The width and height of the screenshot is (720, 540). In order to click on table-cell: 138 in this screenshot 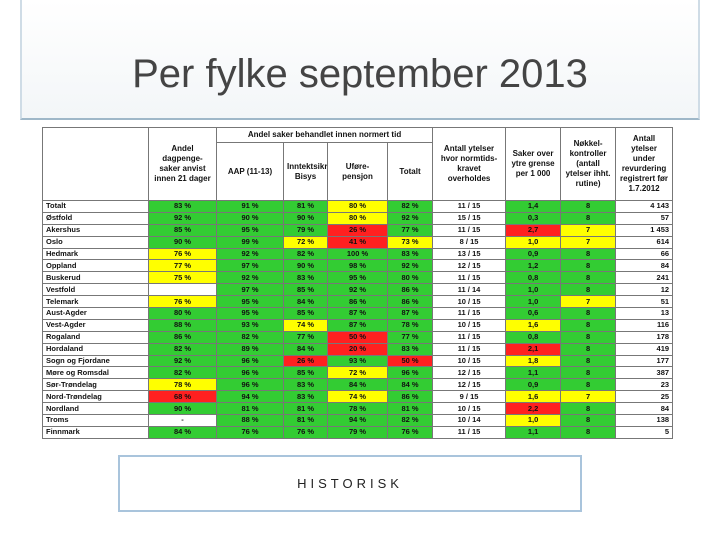, I will do `click(644, 420)`.